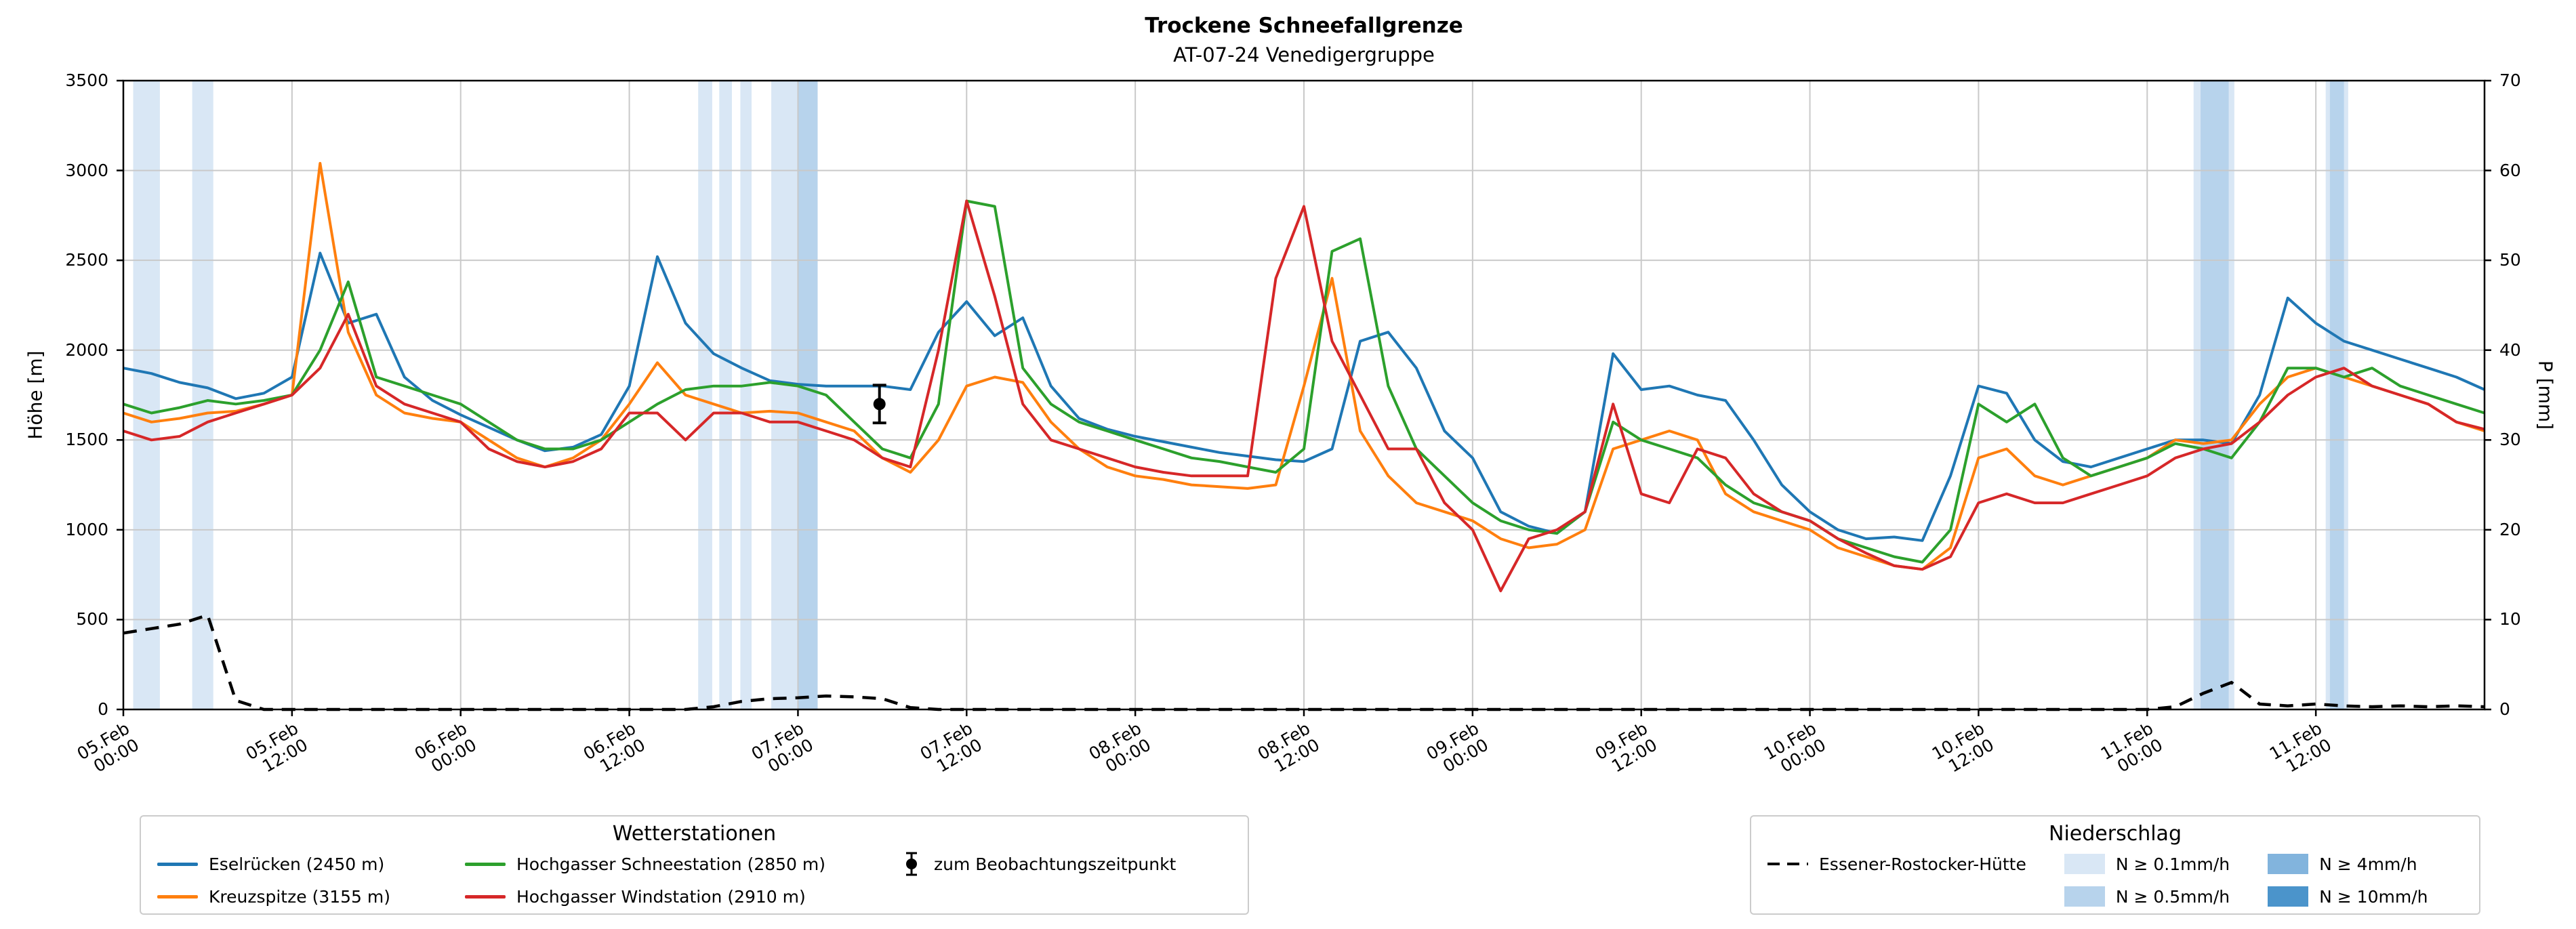  What do you see at coordinates (2368, 864) in the screenshot?
I see `legend-label: N ≥ 4mm/h` at bounding box center [2368, 864].